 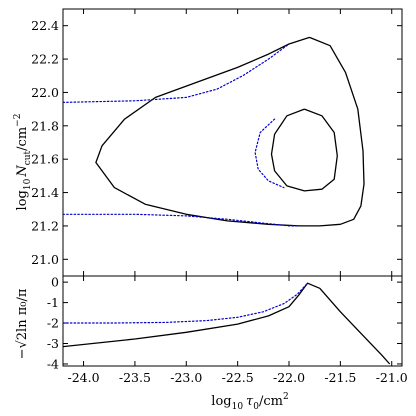 What do you see at coordinates (238, 377) in the screenshot?
I see `x-tick-label: -22.5` at bounding box center [238, 377].